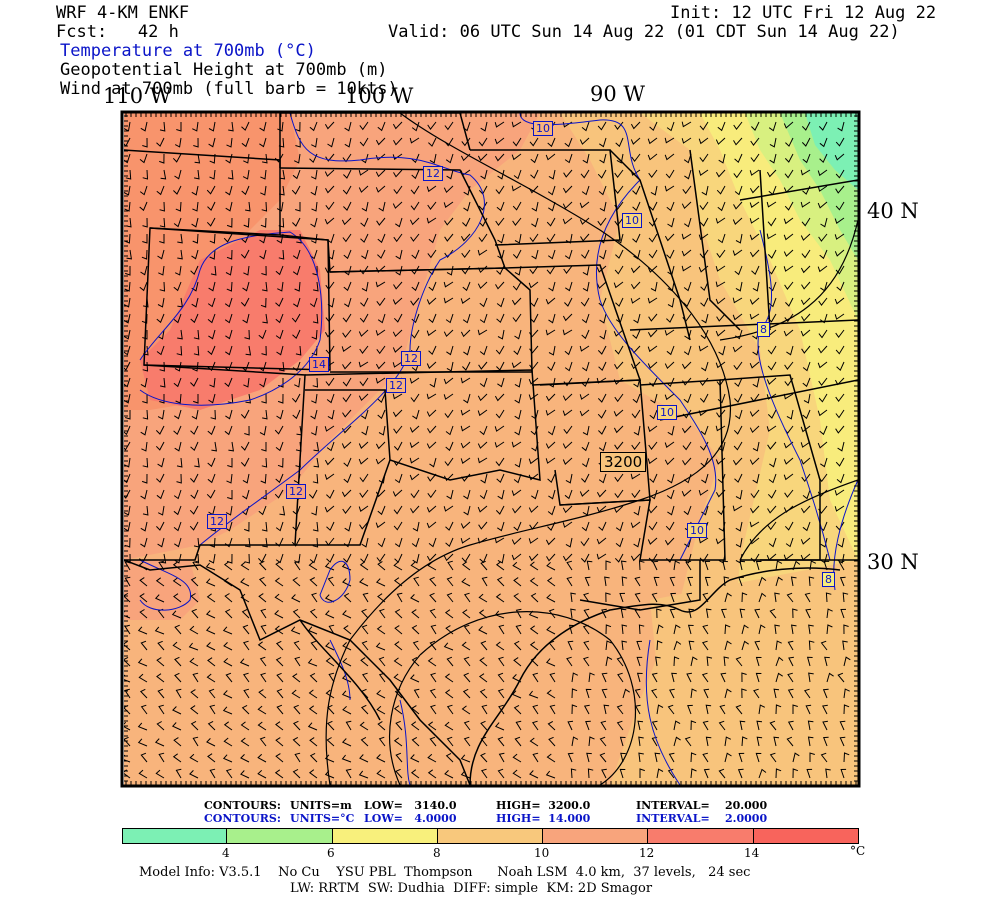 This screenshot has height=900, width=1000. I want to click on colorbar-label: 14, so click(752, 853).